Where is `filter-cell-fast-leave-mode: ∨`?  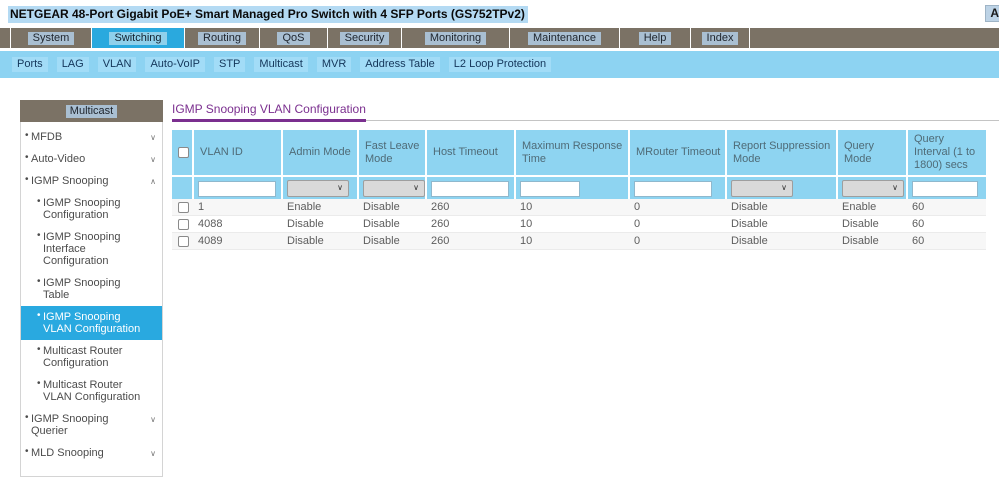
filter-cell-fast-leave-mode: ∨ is located at coordinates (391, 187).